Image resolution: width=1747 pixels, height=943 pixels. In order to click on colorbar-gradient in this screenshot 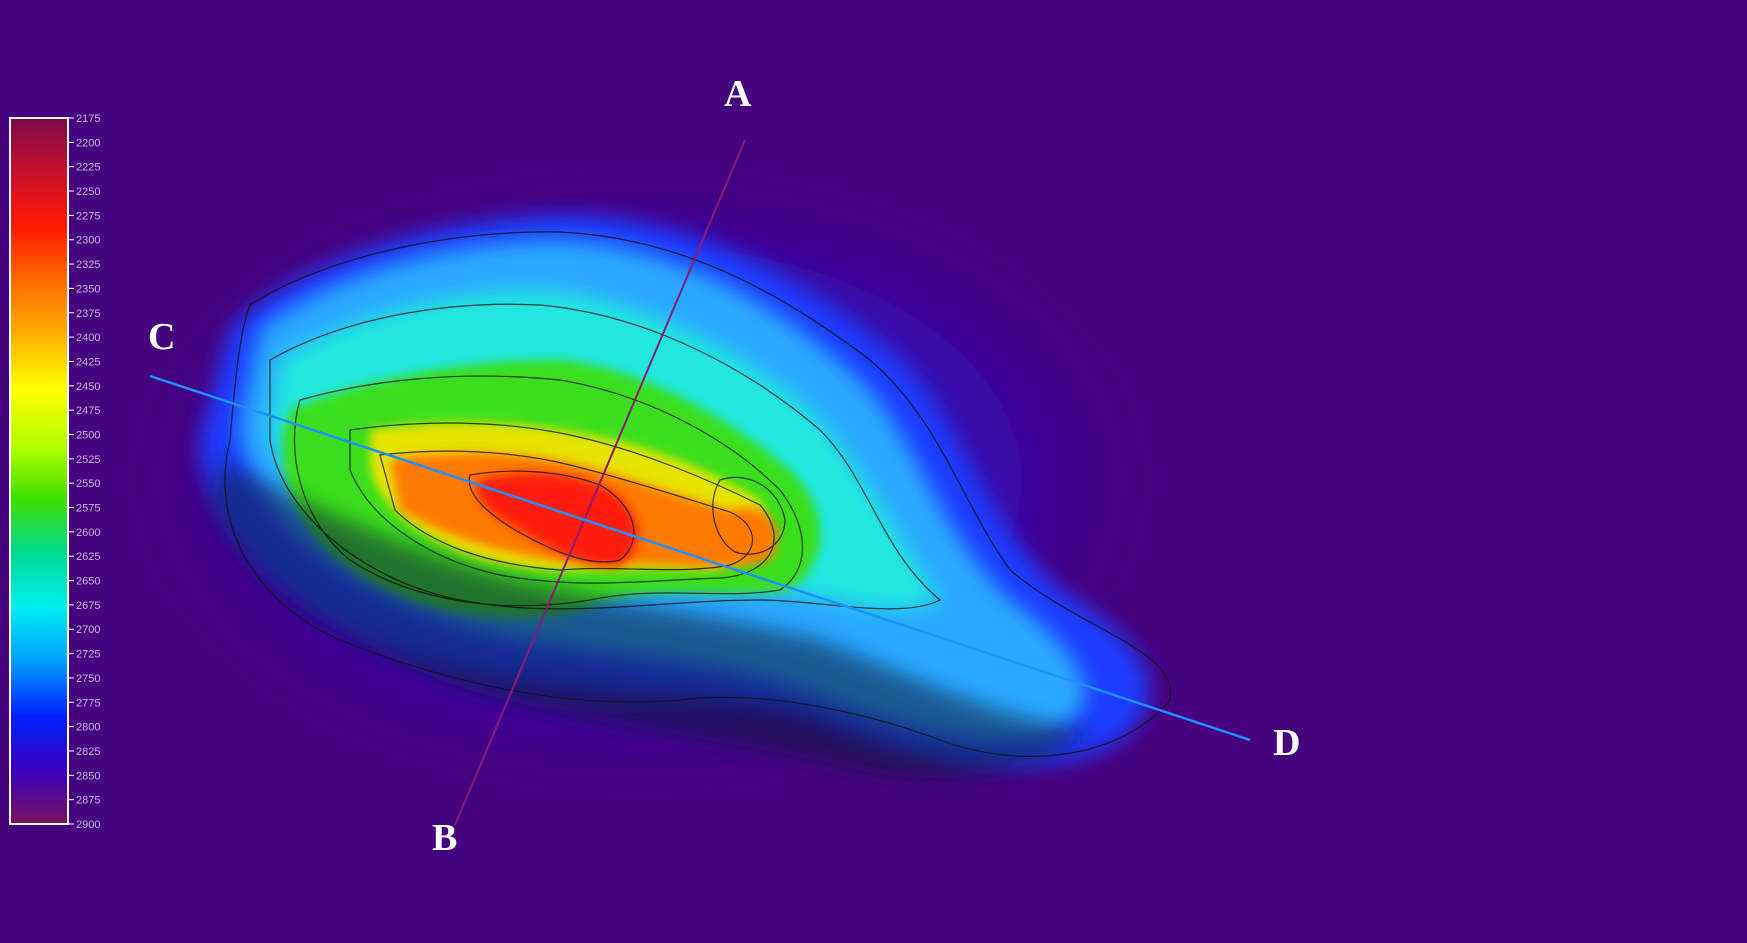, I will do `click(39, 471)`.